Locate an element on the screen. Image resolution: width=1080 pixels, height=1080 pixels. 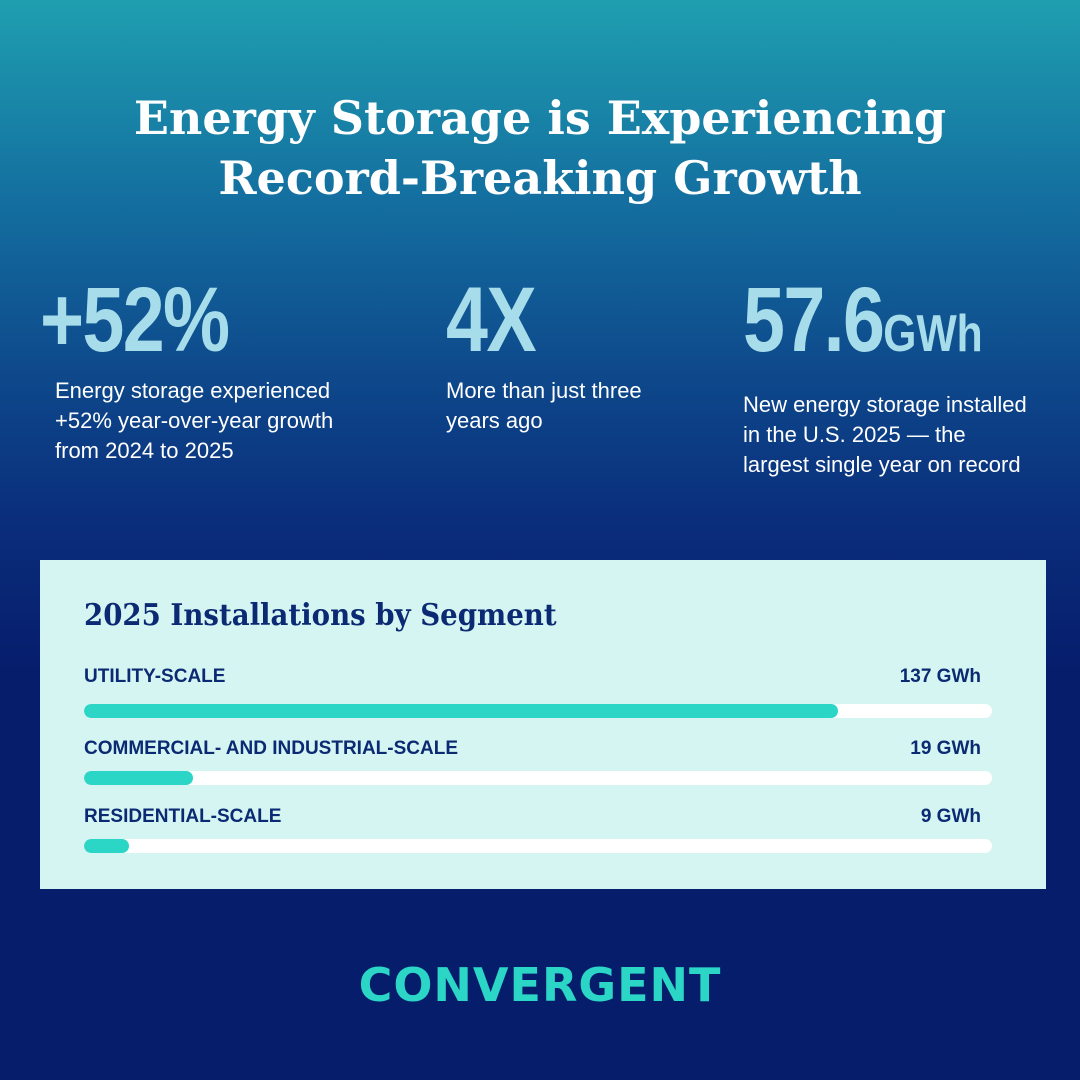
segment-utility-track is located at coordinates (538, 711).